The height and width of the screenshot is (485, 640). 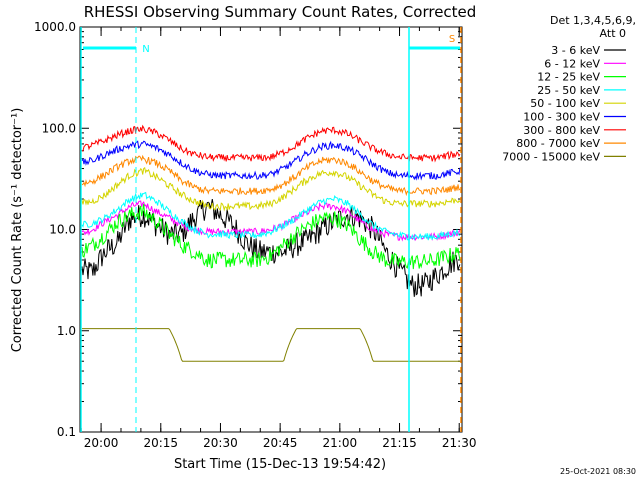 I want to click on x-tick-label: 20:00, so click(x=101, y=443).